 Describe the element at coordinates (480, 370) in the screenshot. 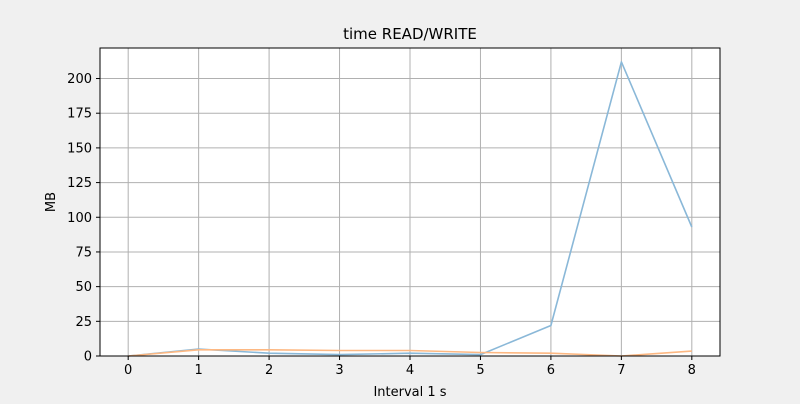

I see `x-tick-label: 5` at that location.